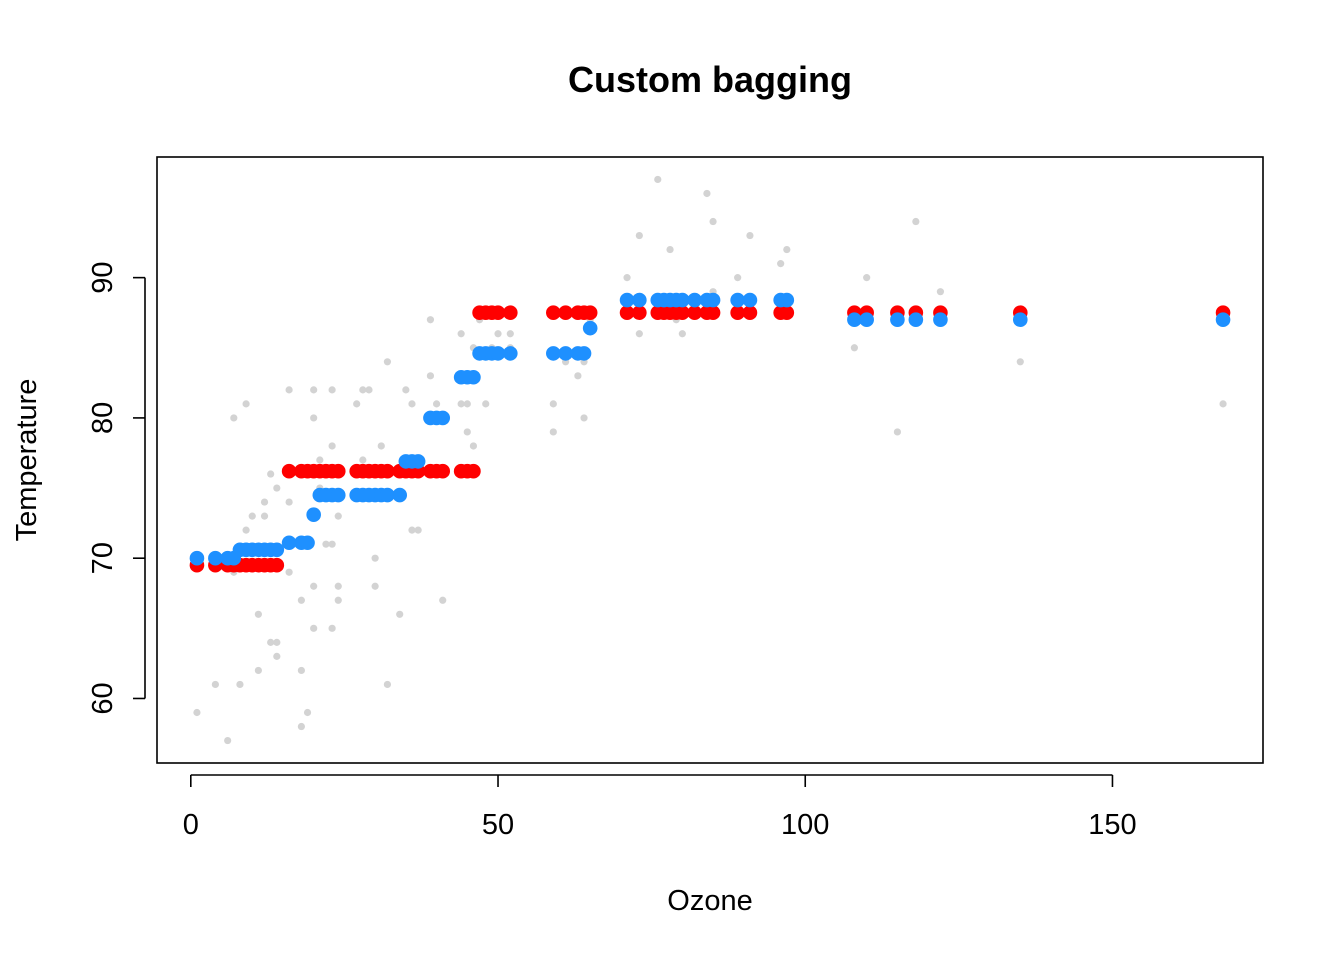 This screenshot has height=965, width=1344. What do you see at coordinates (116, 488) in the screenshot?
I see `y-axis: 60 70 80 90` at bounding box center [116, 488].